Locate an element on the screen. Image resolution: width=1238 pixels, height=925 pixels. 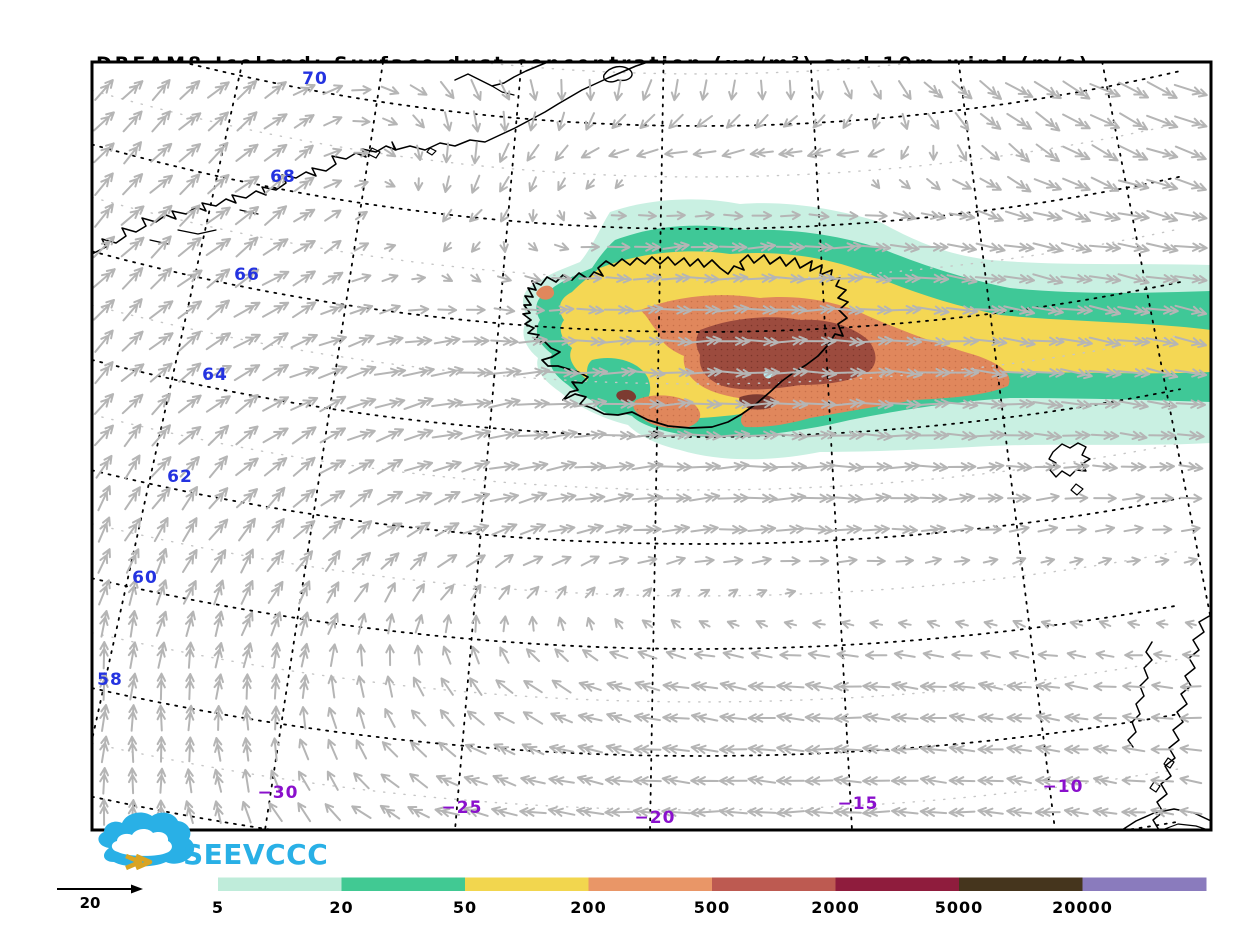
colorbar-segment is located at coordinates (1144, 884).